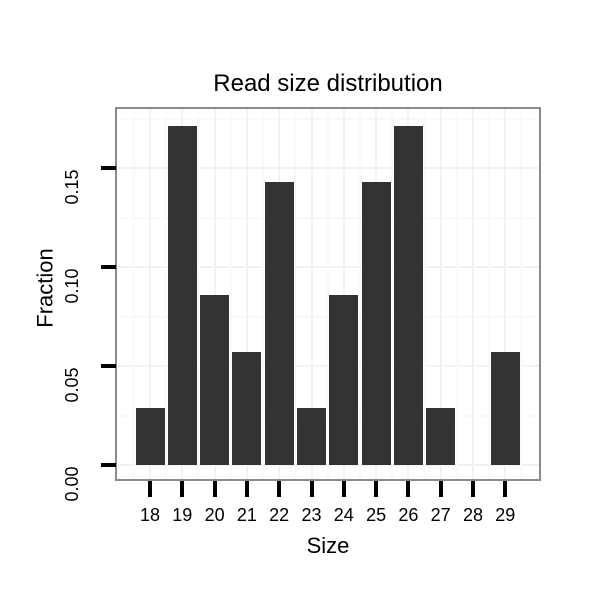 This screenshot has height=600, width=600. What do you see at coordinates (328, 83) in the screenshot?
I see `chart-title: Read size distribution` at bounding box center [328, 83].